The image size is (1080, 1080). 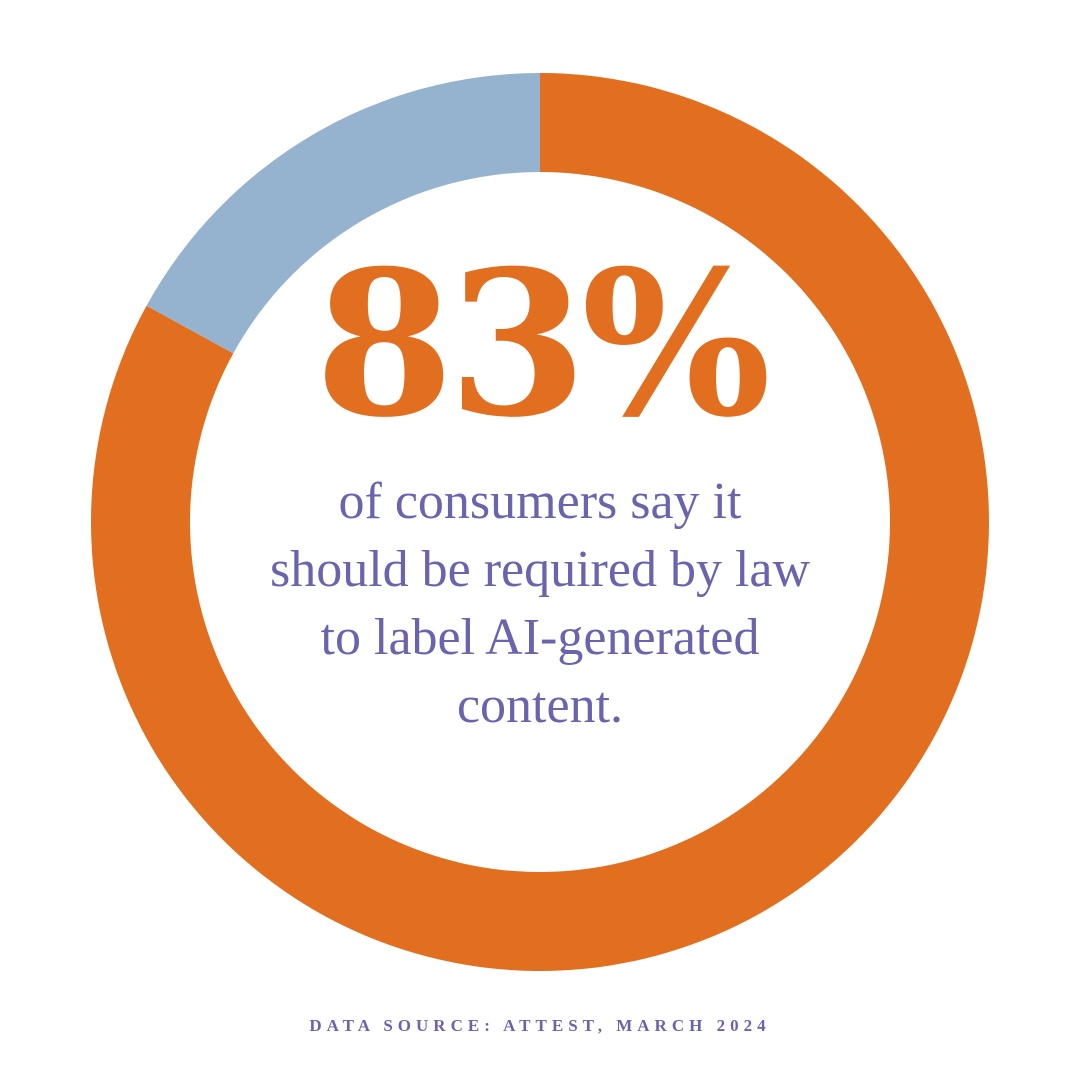 What do you see at coordinates (540, 1025) in the screenshot?
I see `source: DATA SOURCE: ATTEST, MARCH 2024` at bounding box center [540, 1025].